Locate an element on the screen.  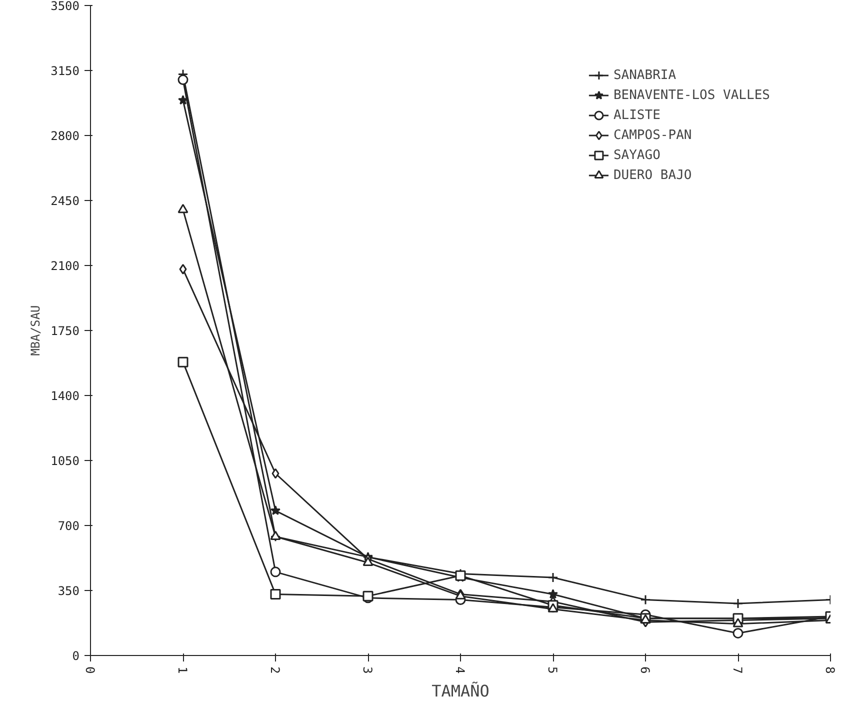
y-tick-label: 1750 is located at coordinates (65, 331).